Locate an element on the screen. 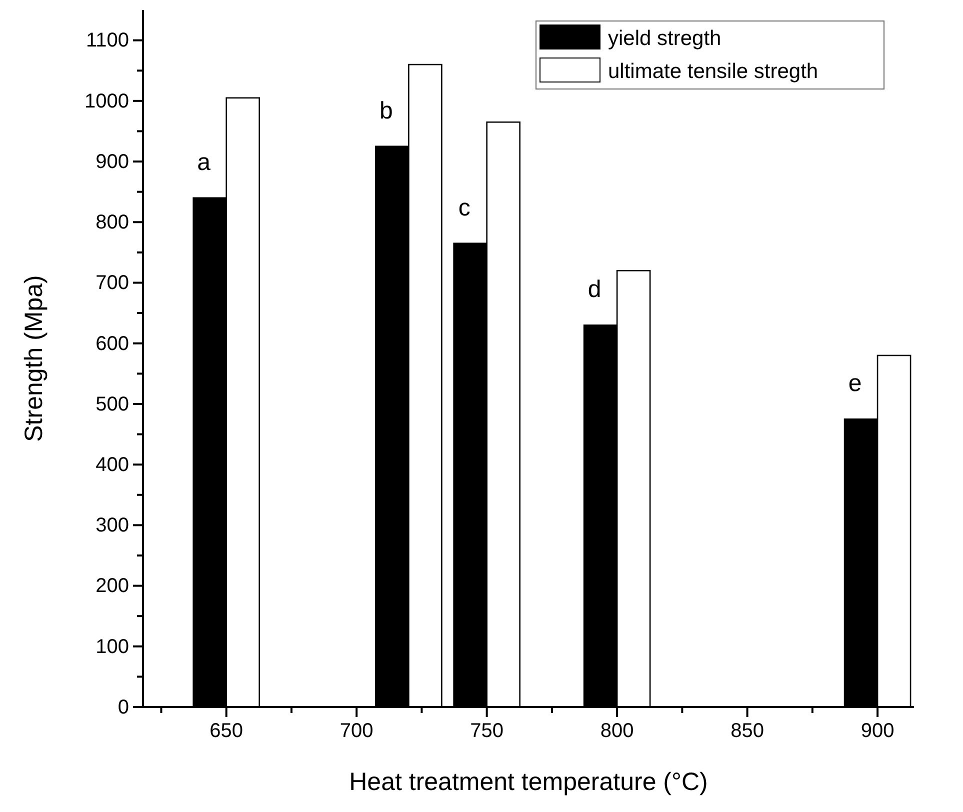  annotation: c is located at coordinates (464, 208).